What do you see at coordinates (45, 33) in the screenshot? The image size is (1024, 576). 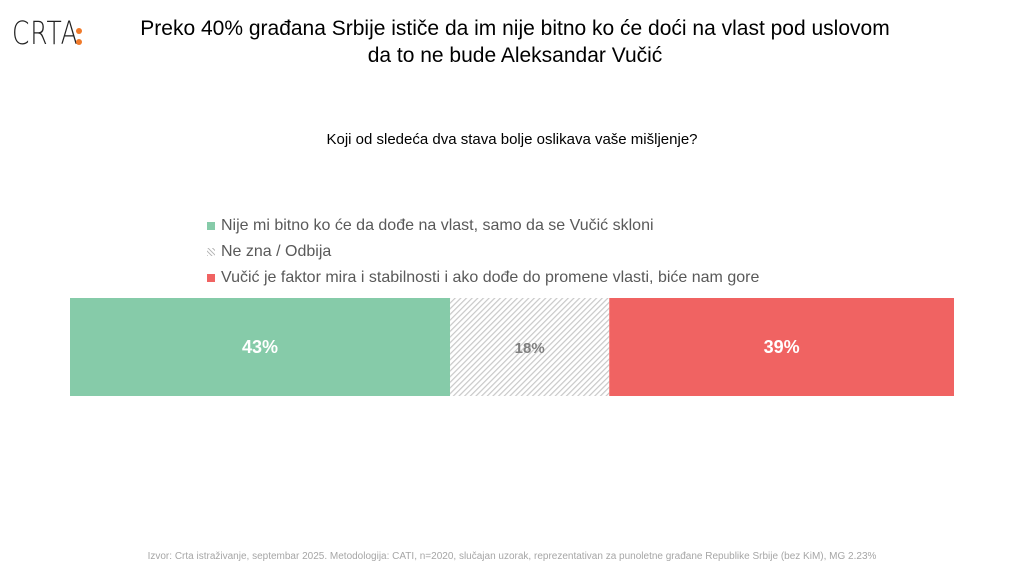 I see `crta-logo: CRTA` at bounding box center [45, 33].